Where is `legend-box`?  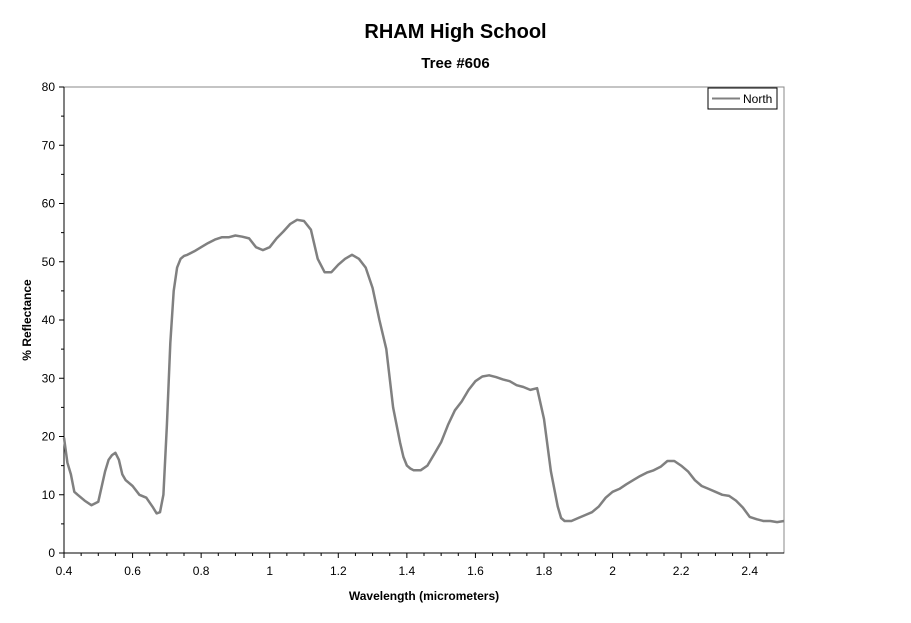 legend-box is located at coordinates (742, 98).